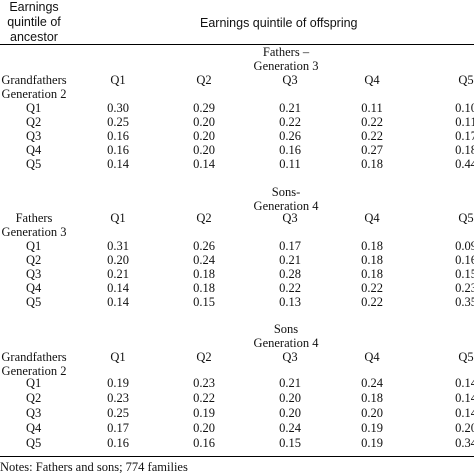 Image resolution: width=474 pixels, height=476 pixels. Describe the element at coordinates (464, 246) in the screenshot. I see `table-cell: 0.09` at that location.